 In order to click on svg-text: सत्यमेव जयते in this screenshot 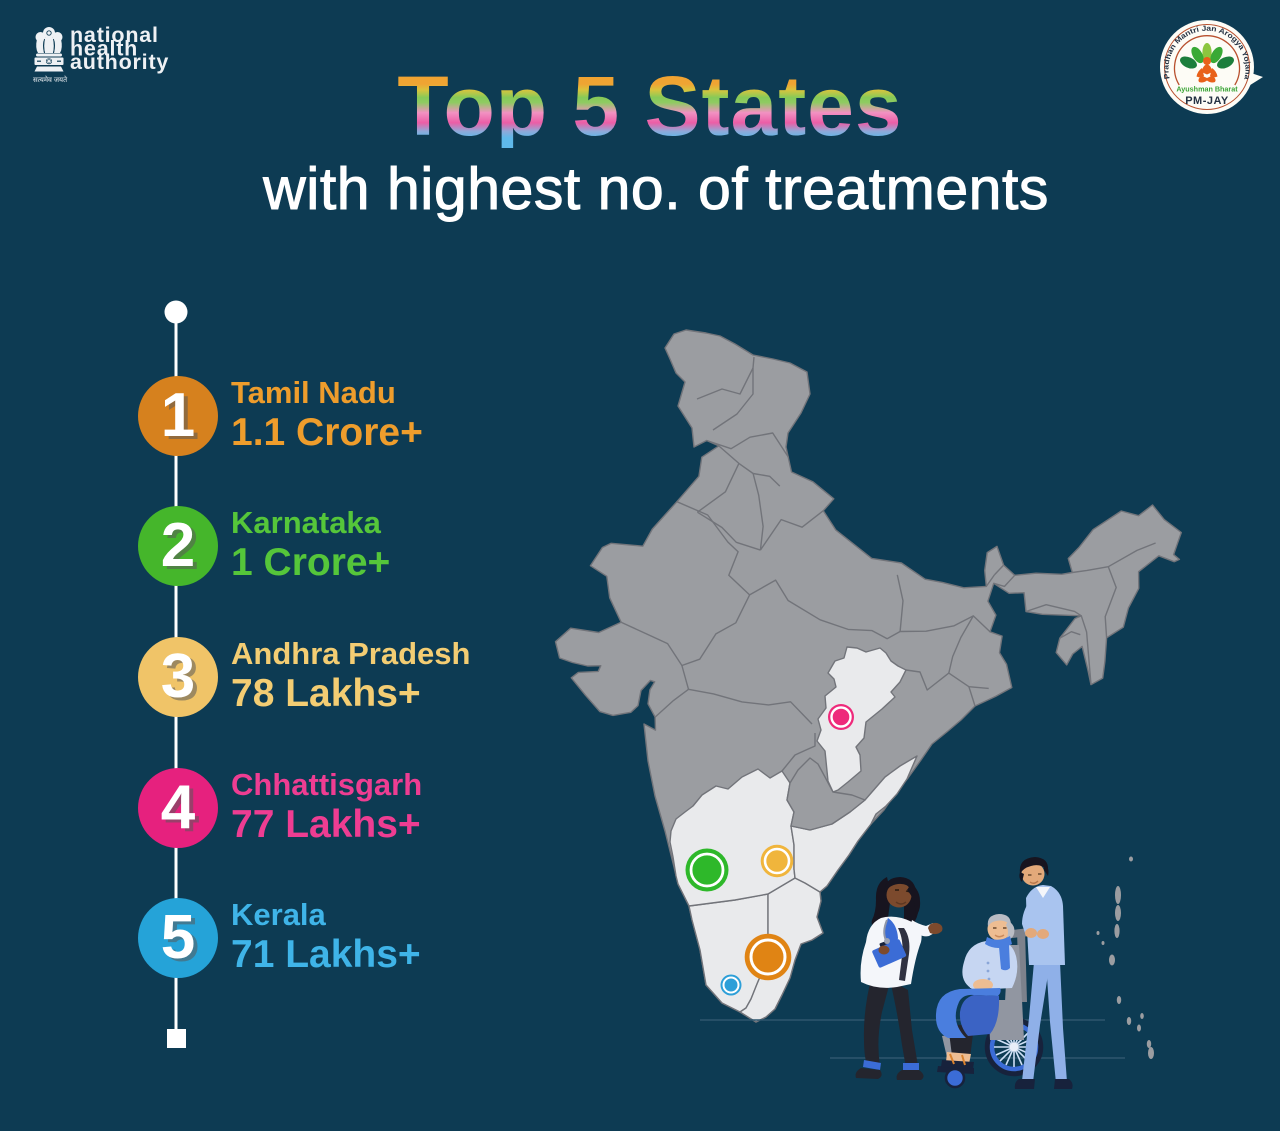, I will do `click(50, 79)`.